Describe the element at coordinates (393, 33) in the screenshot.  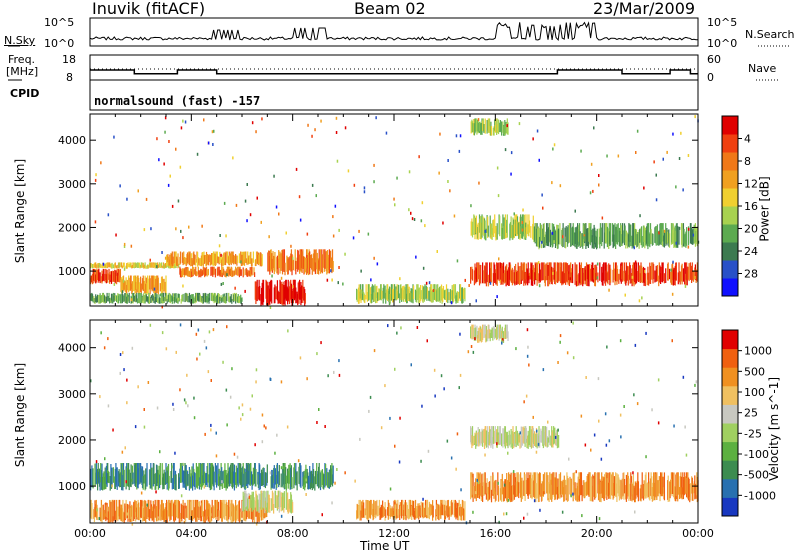
I see `nsky-trace` at that location.